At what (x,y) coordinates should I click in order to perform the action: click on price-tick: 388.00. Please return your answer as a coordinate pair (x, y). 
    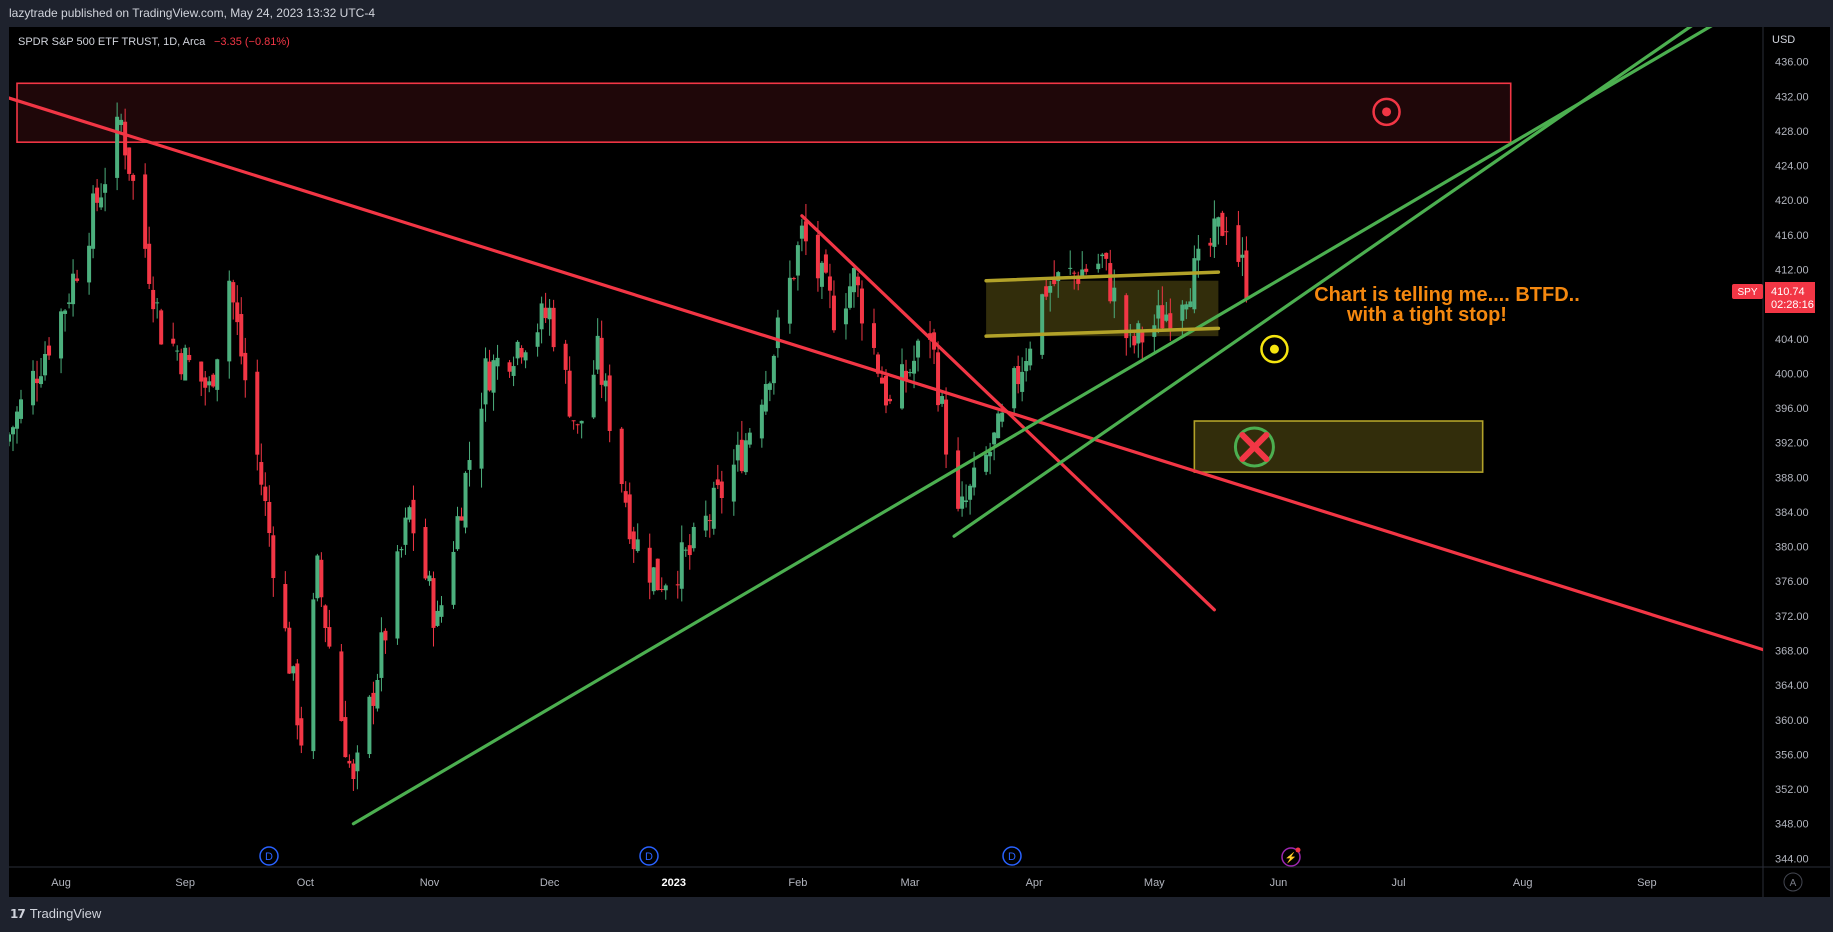
    Looking at the image, I should click on (1792, 478).